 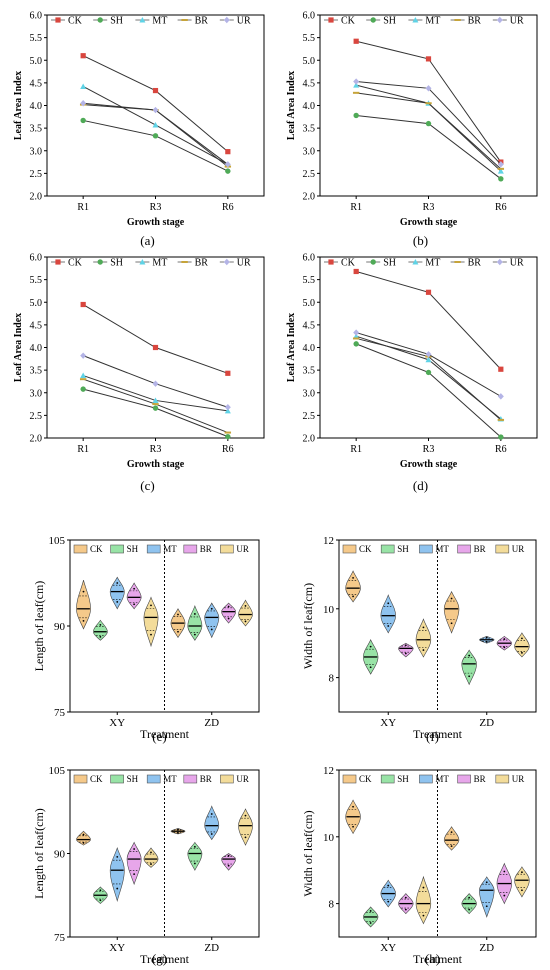 I want to click on x-tick-label: XY, so click(x=388, y=723).